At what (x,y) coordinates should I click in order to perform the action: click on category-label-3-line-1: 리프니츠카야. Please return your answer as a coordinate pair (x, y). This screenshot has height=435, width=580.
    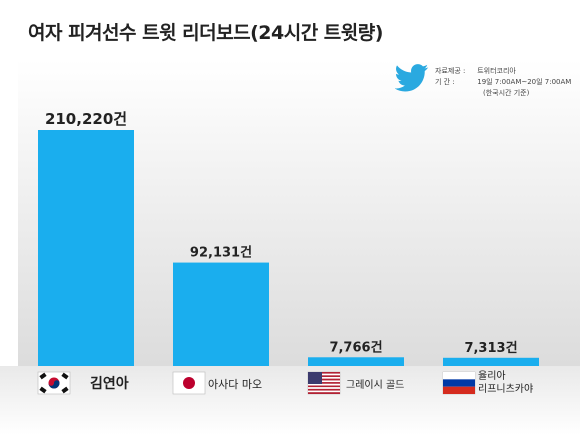
    Looking at the image, I should click on (505, 389).